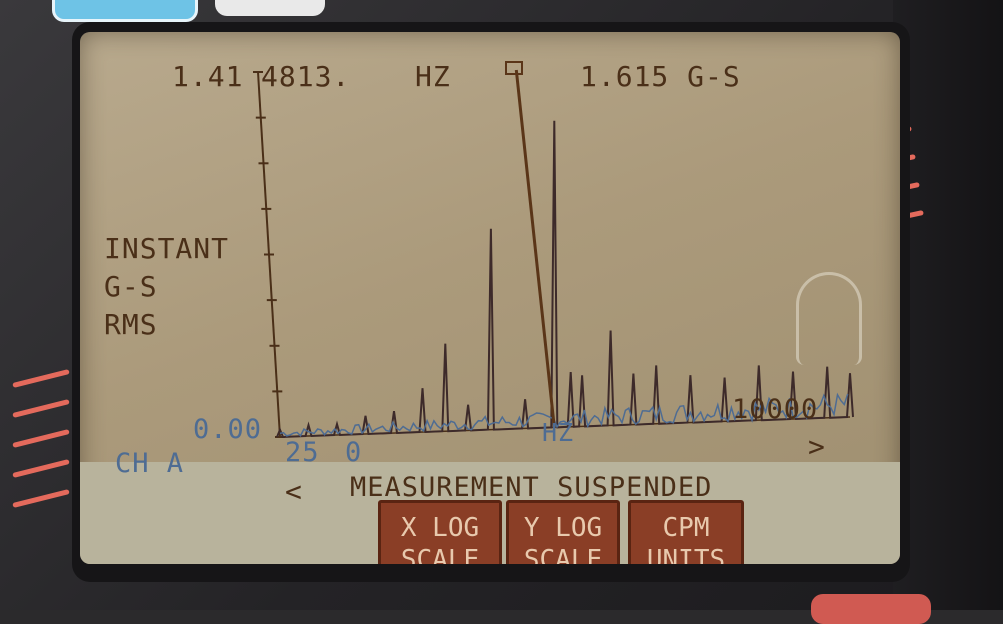 This screenshot has height=624, width=1003. Describe the element at coordinates (150, 463) in the screenshot. I see `channel-label: CH A` at that location.